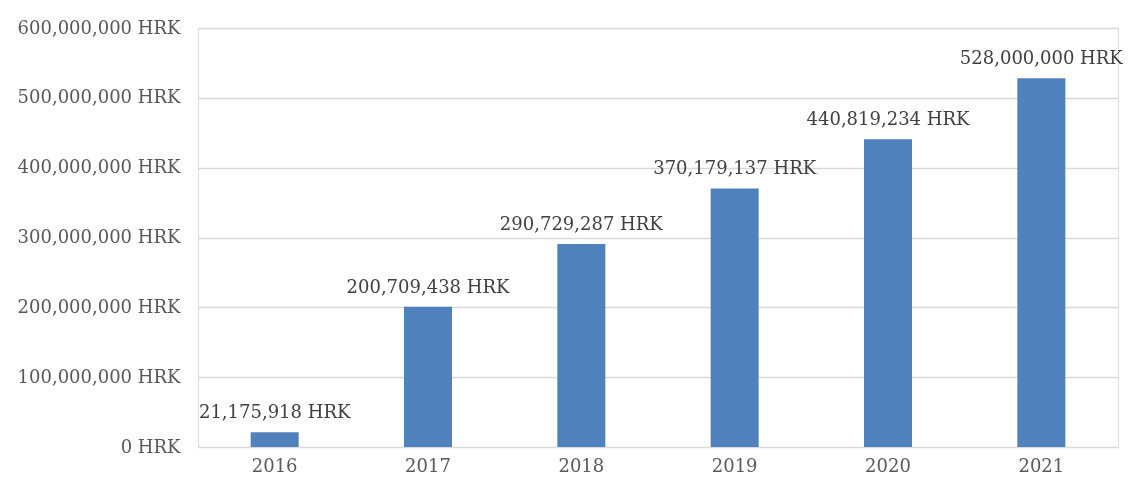 The height and width of the screenshot is (493, 1142). What do you see at coordinates (735, 168) in the screenshot?
I see `data-label: 370,179,137 HRK` at bounding box center [735, 168].